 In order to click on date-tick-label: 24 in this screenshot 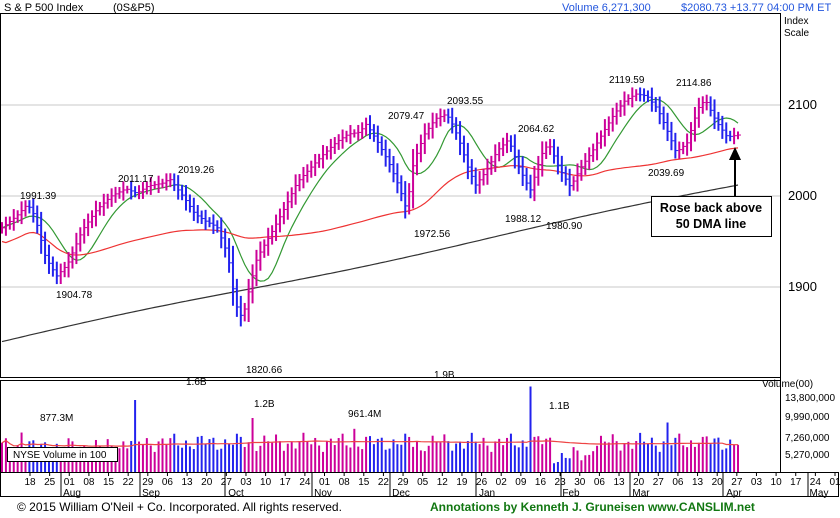, I will do `click(816, 482)`.